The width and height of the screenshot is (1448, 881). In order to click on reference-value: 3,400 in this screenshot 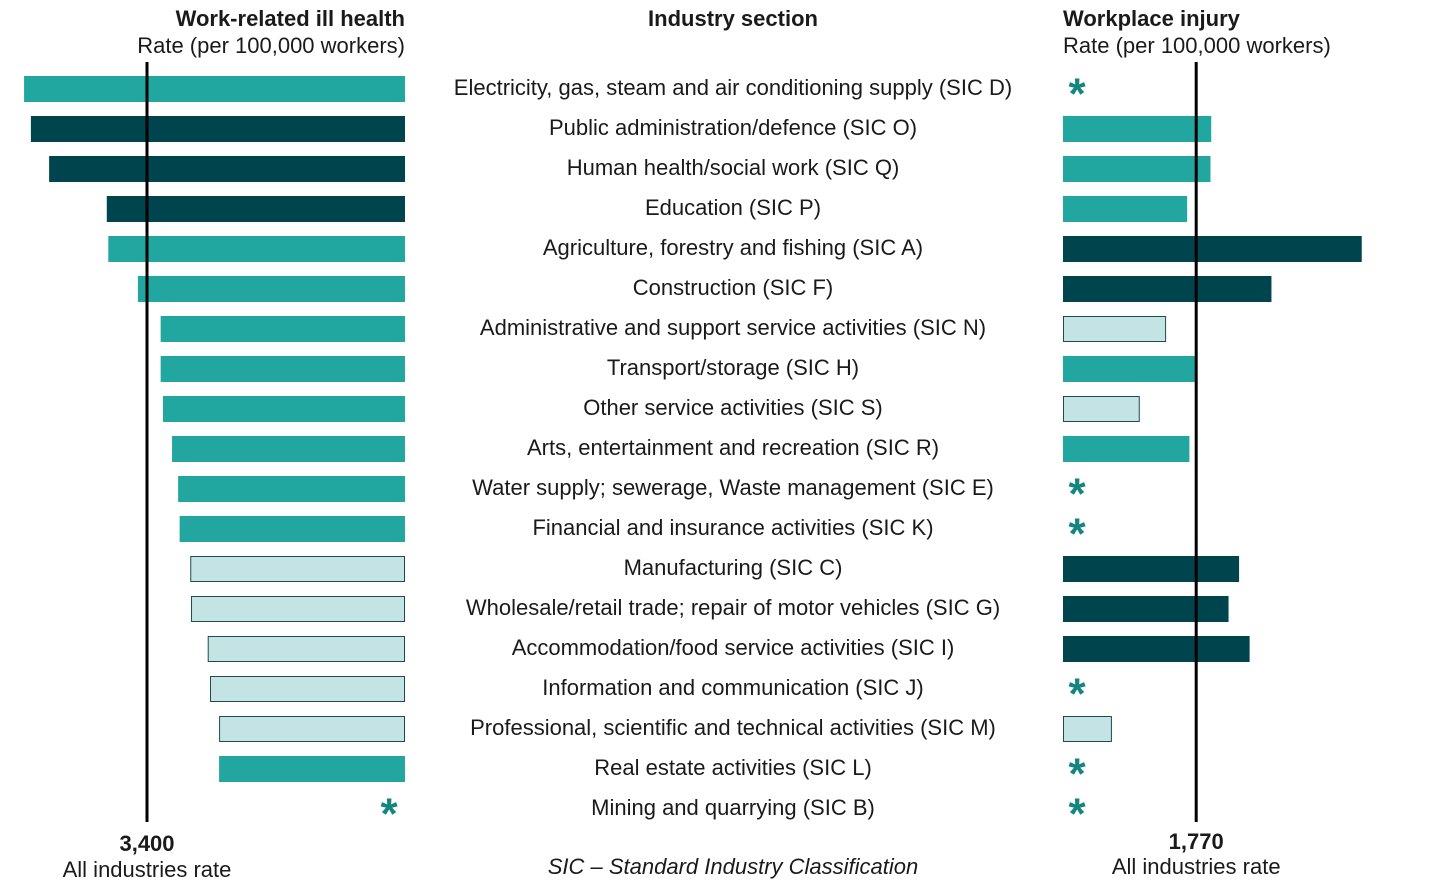, I will do `click(146, 843)`.